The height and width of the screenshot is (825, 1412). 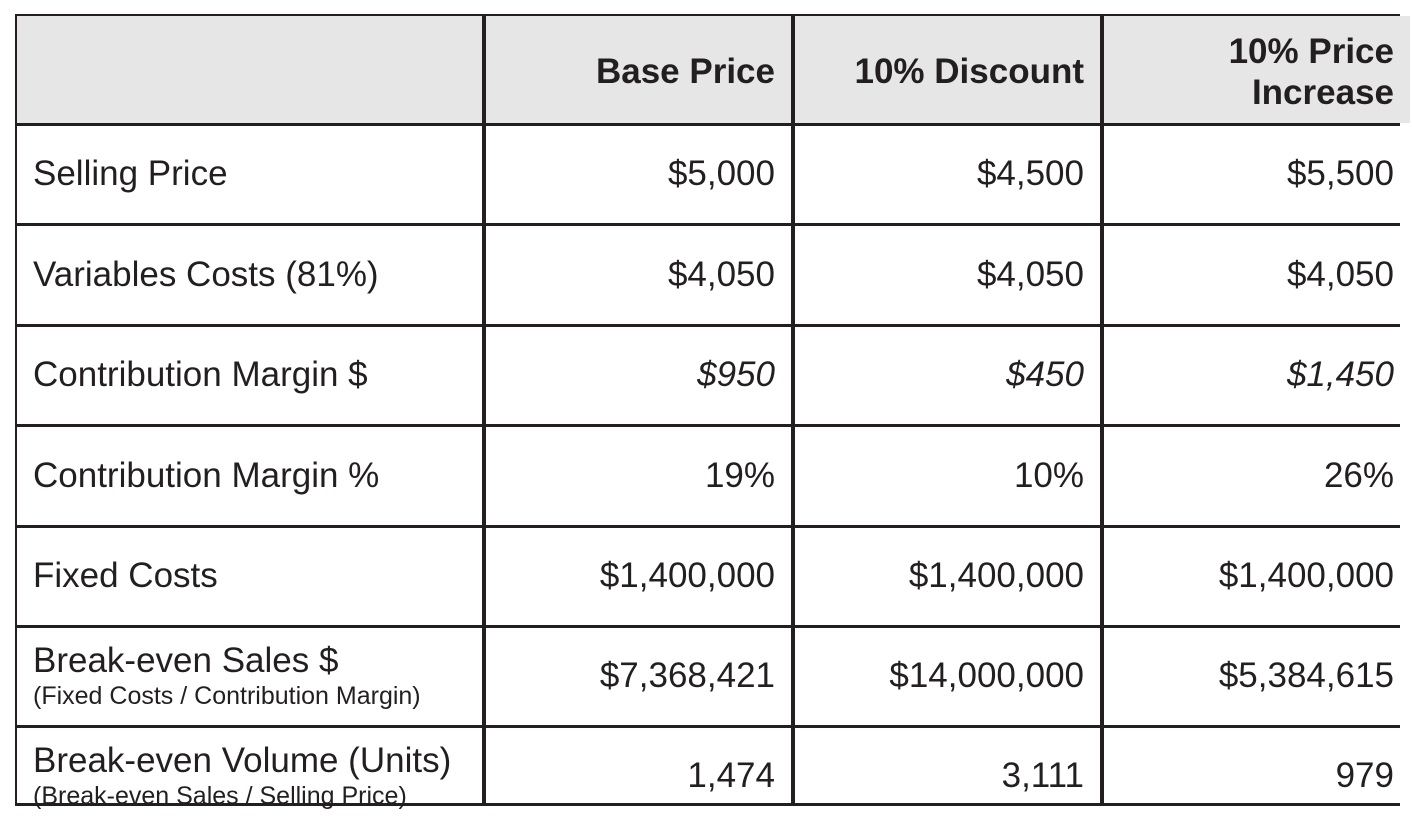 What do you see at coordinates (1045, 375) in the screenshot?
I see `cell-value: $450` at bounding box center [1045, 375].